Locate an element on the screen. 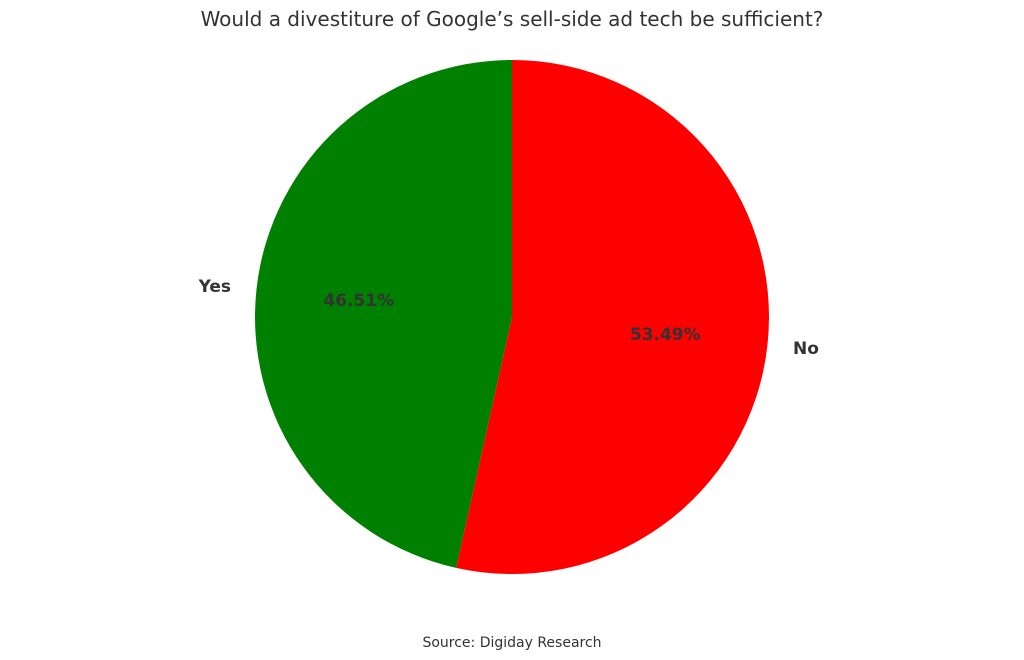 This screenshot has width=1024, height=660. slice-percent-yes: 46.51% is located at coordinates (358, 301).